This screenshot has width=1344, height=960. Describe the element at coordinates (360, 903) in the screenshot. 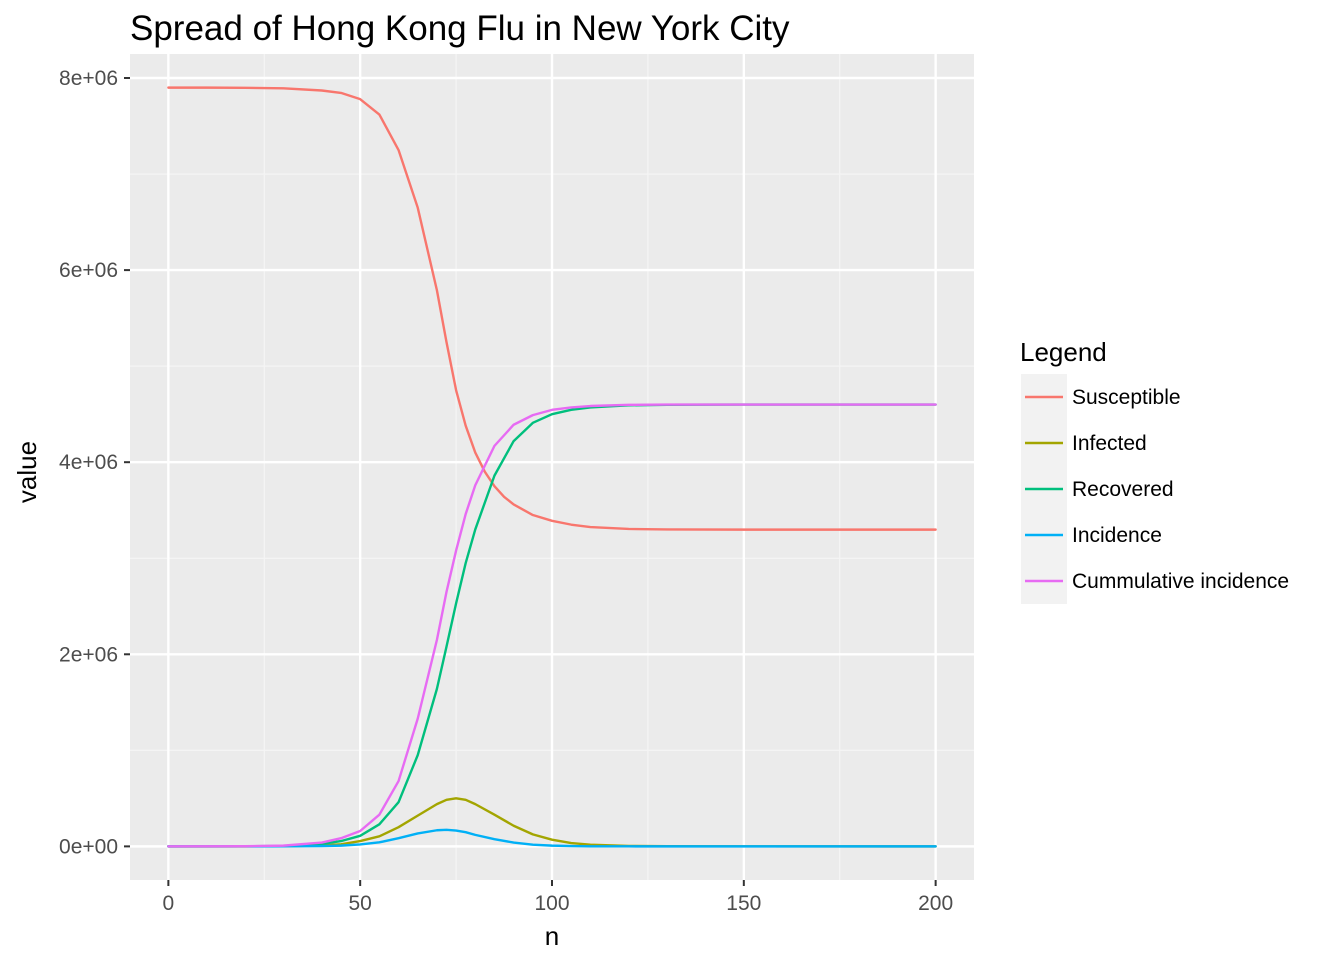

I see `x-tick-label: 50` at that location.